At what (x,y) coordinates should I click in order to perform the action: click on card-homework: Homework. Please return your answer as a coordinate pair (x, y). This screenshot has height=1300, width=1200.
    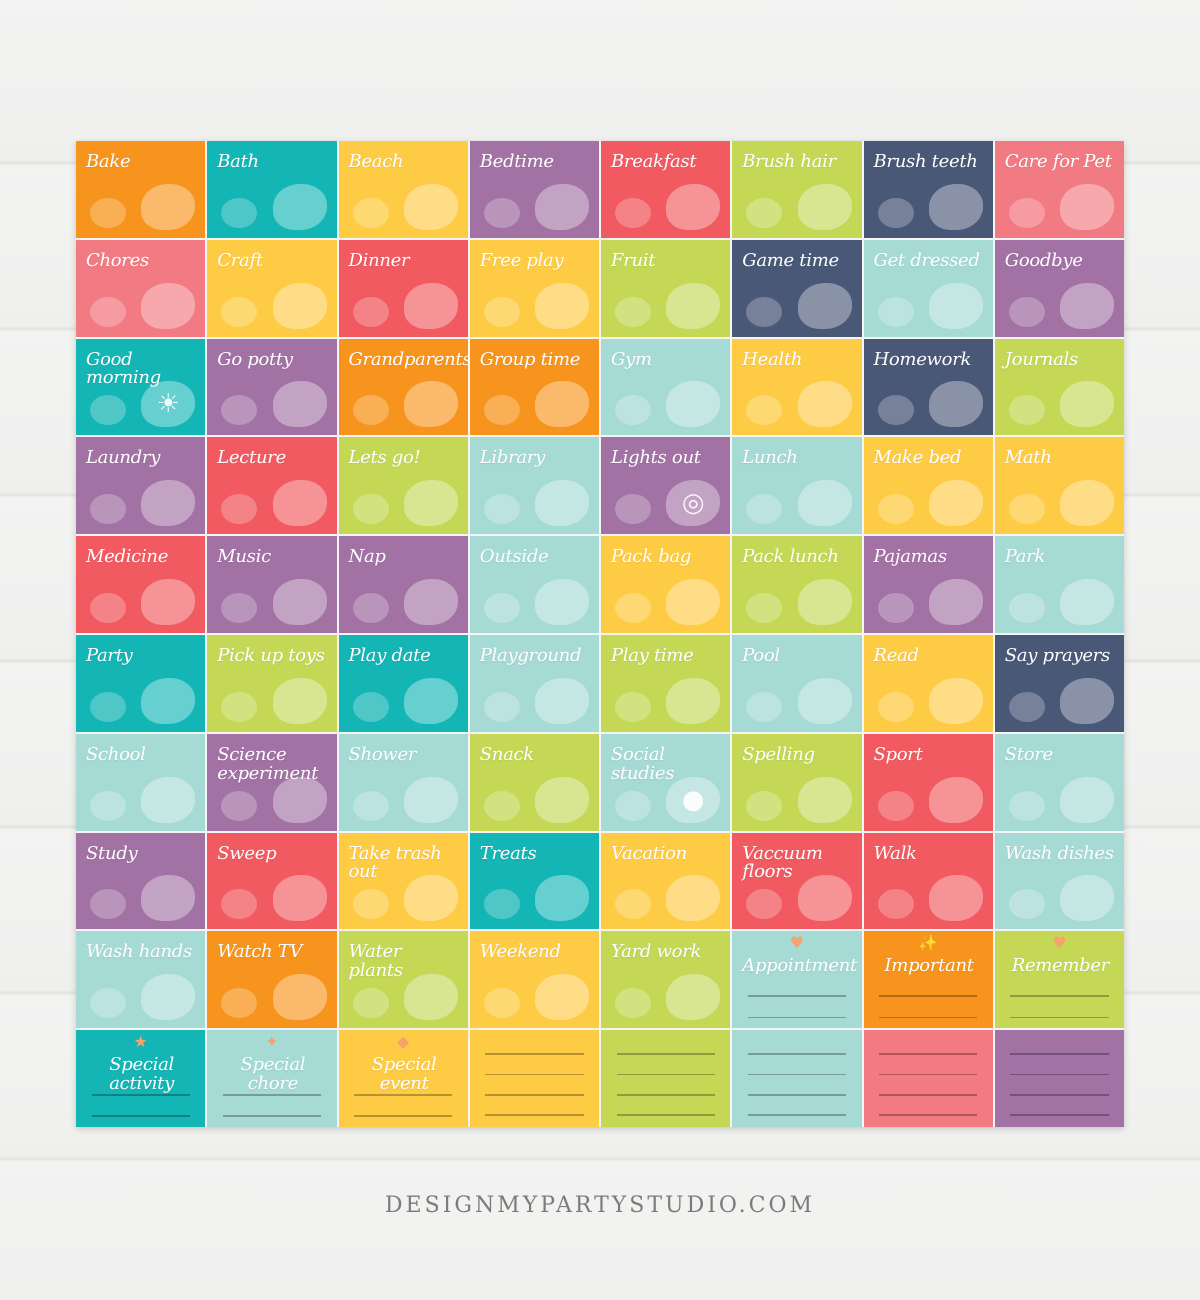
    Looking at the image, I should click on (928, 387).